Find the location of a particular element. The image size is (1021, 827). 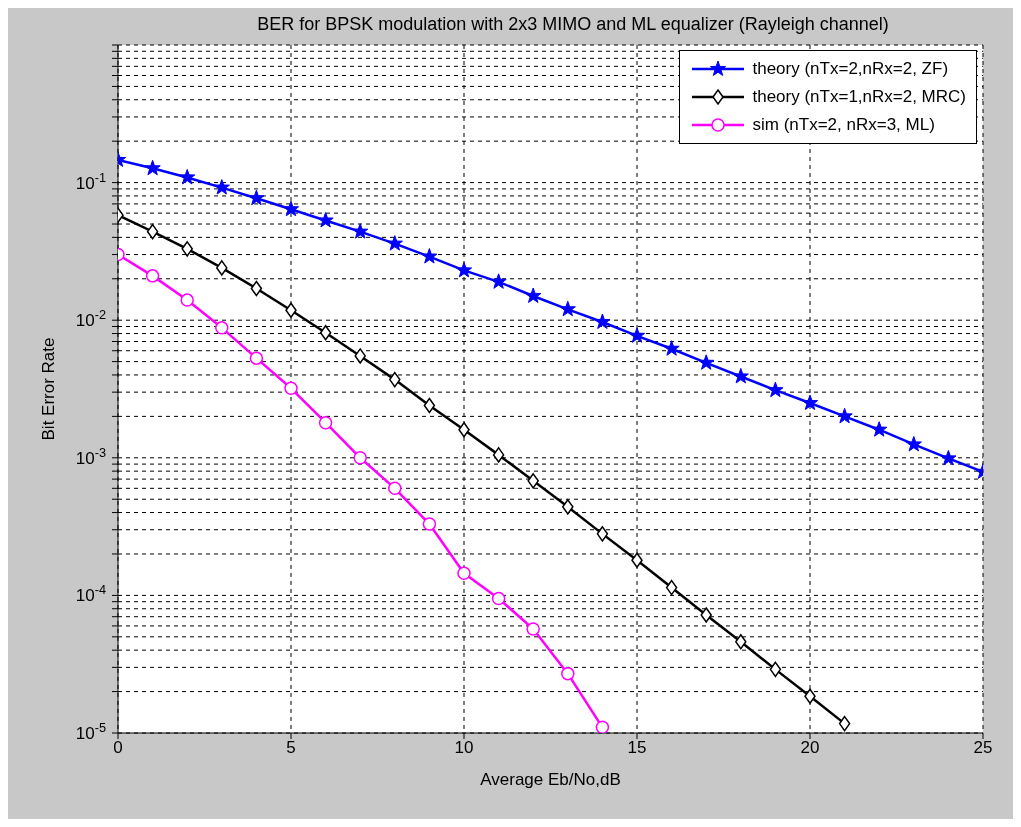

x-tick-label: 5 is located at coordinates (291, 748).